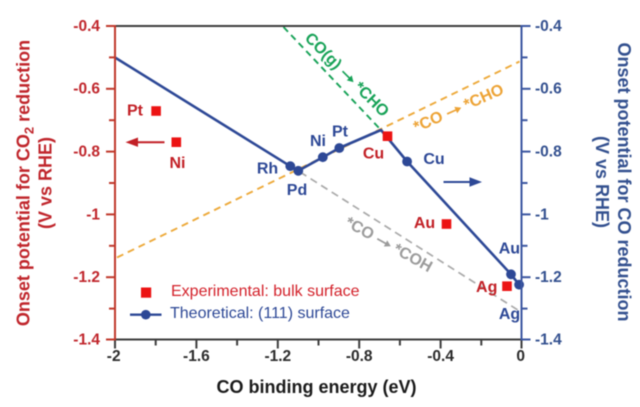 This screenshot has height=407, width=640. I want to click on svg-text:Onset potential for CO2 reduct: Onset potential for CO2 reduction, so click(25, 183).